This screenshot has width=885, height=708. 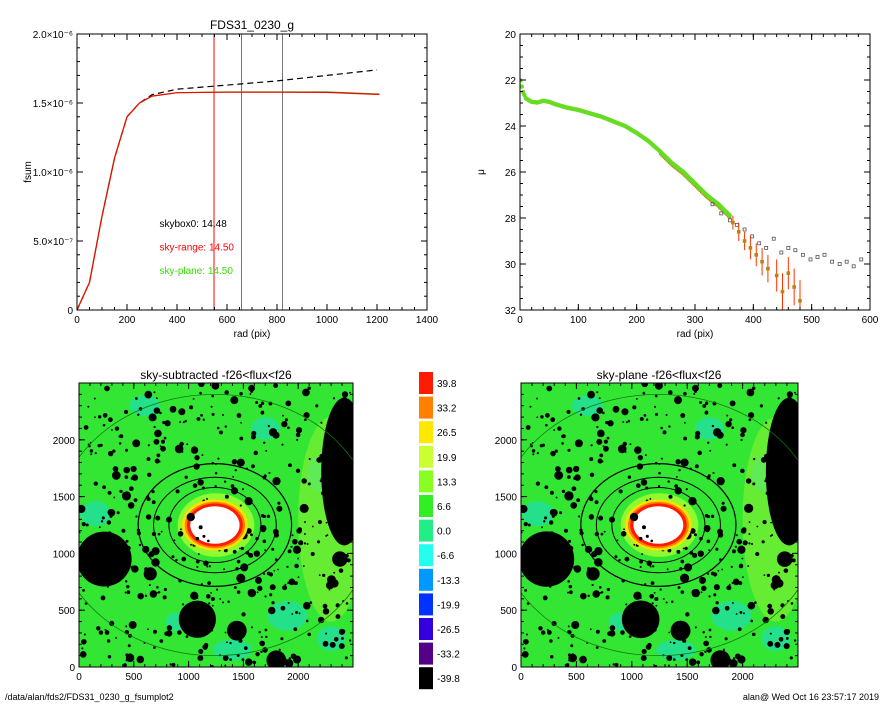 I want to click on imgR-ytick-label: 1500, so click(x=506, y=498).